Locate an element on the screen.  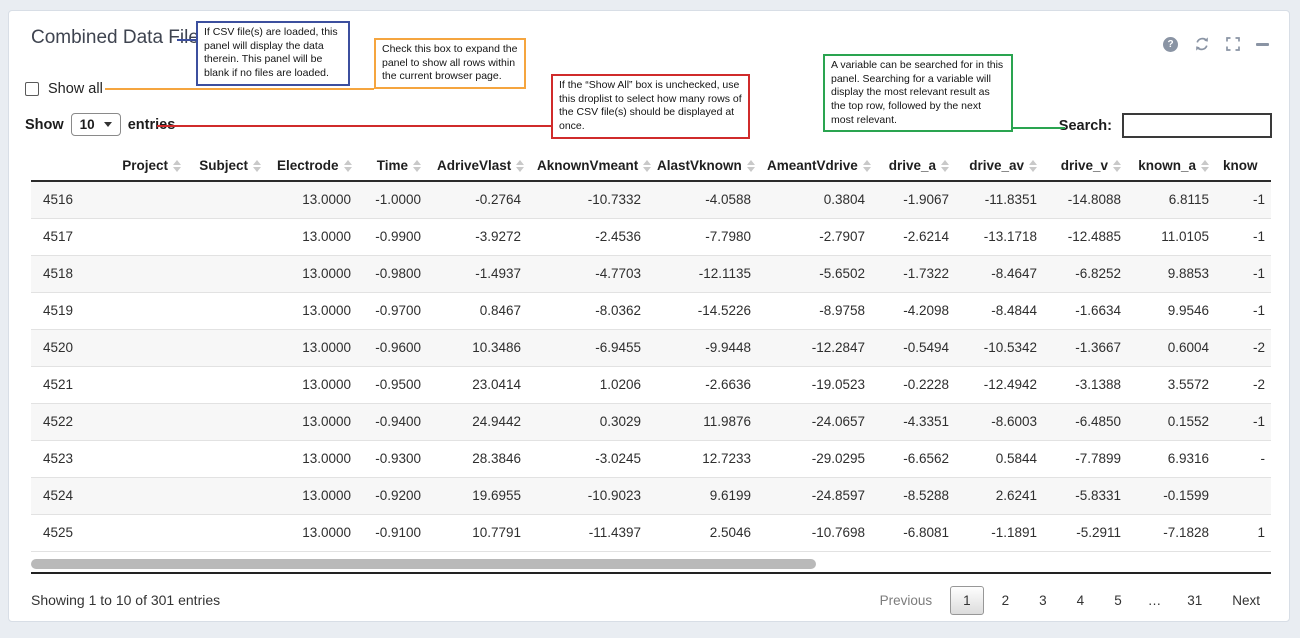
pagination-page-5: 5 is located at coordinates (1118, 600).